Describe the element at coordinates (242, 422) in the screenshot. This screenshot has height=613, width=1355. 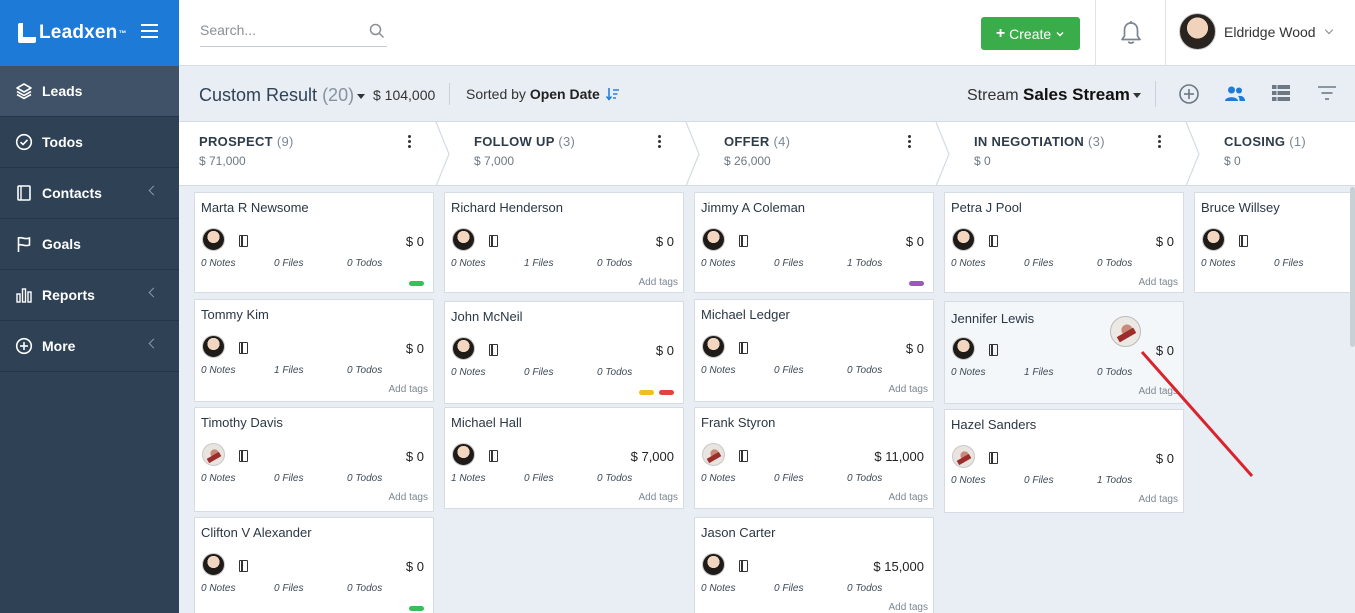
I see `lead-name: Timothy Davis` at that location.